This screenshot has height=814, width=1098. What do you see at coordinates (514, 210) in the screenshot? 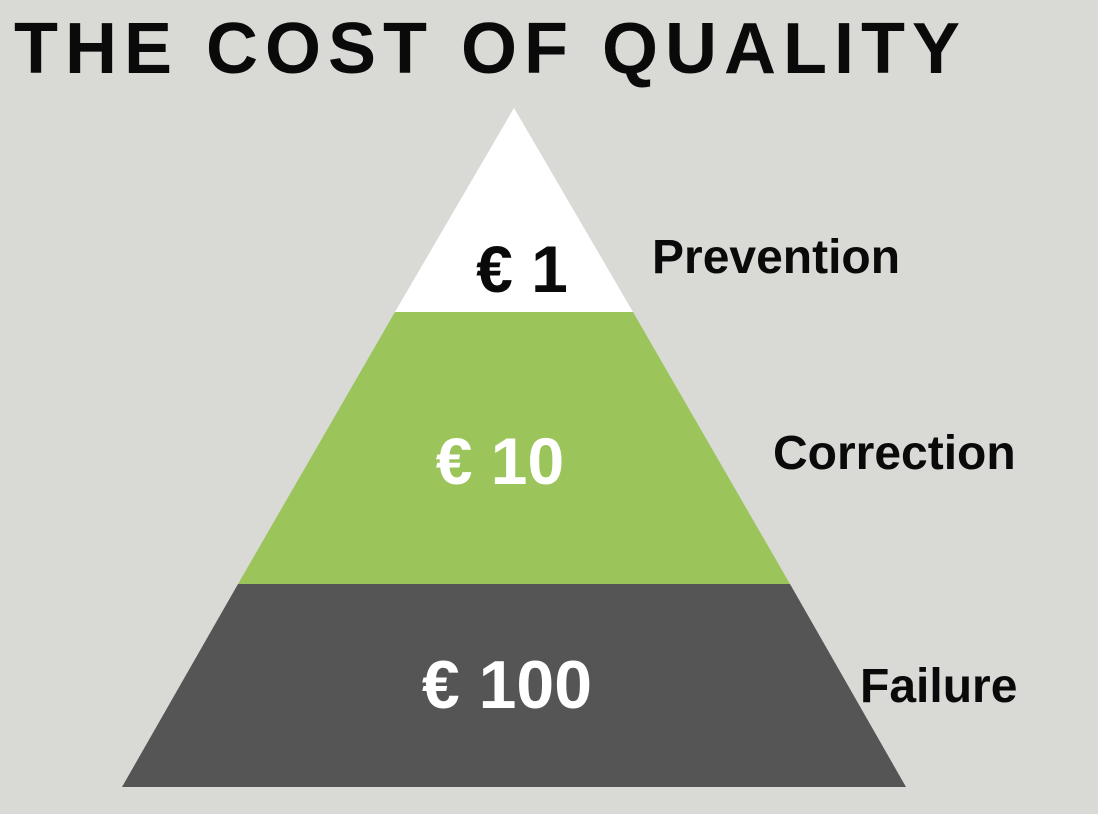
I see `pyramid-tier-prevention` at bounding box center [514, 210].